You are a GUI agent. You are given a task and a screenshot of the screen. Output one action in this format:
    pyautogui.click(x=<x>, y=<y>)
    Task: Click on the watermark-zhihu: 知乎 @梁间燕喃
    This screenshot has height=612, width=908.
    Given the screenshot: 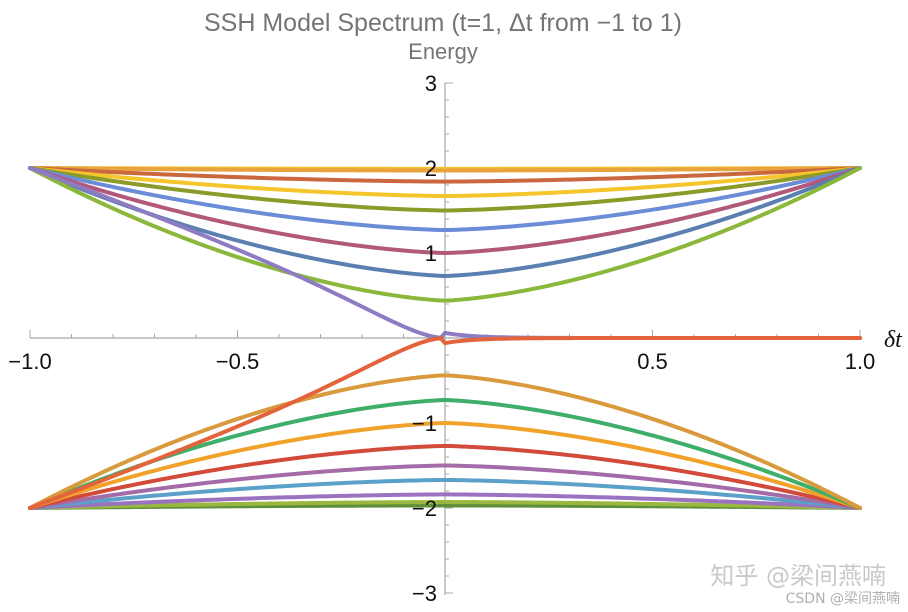 What is the action you would take?
    pyautogui.click(x=798, y=576)
    